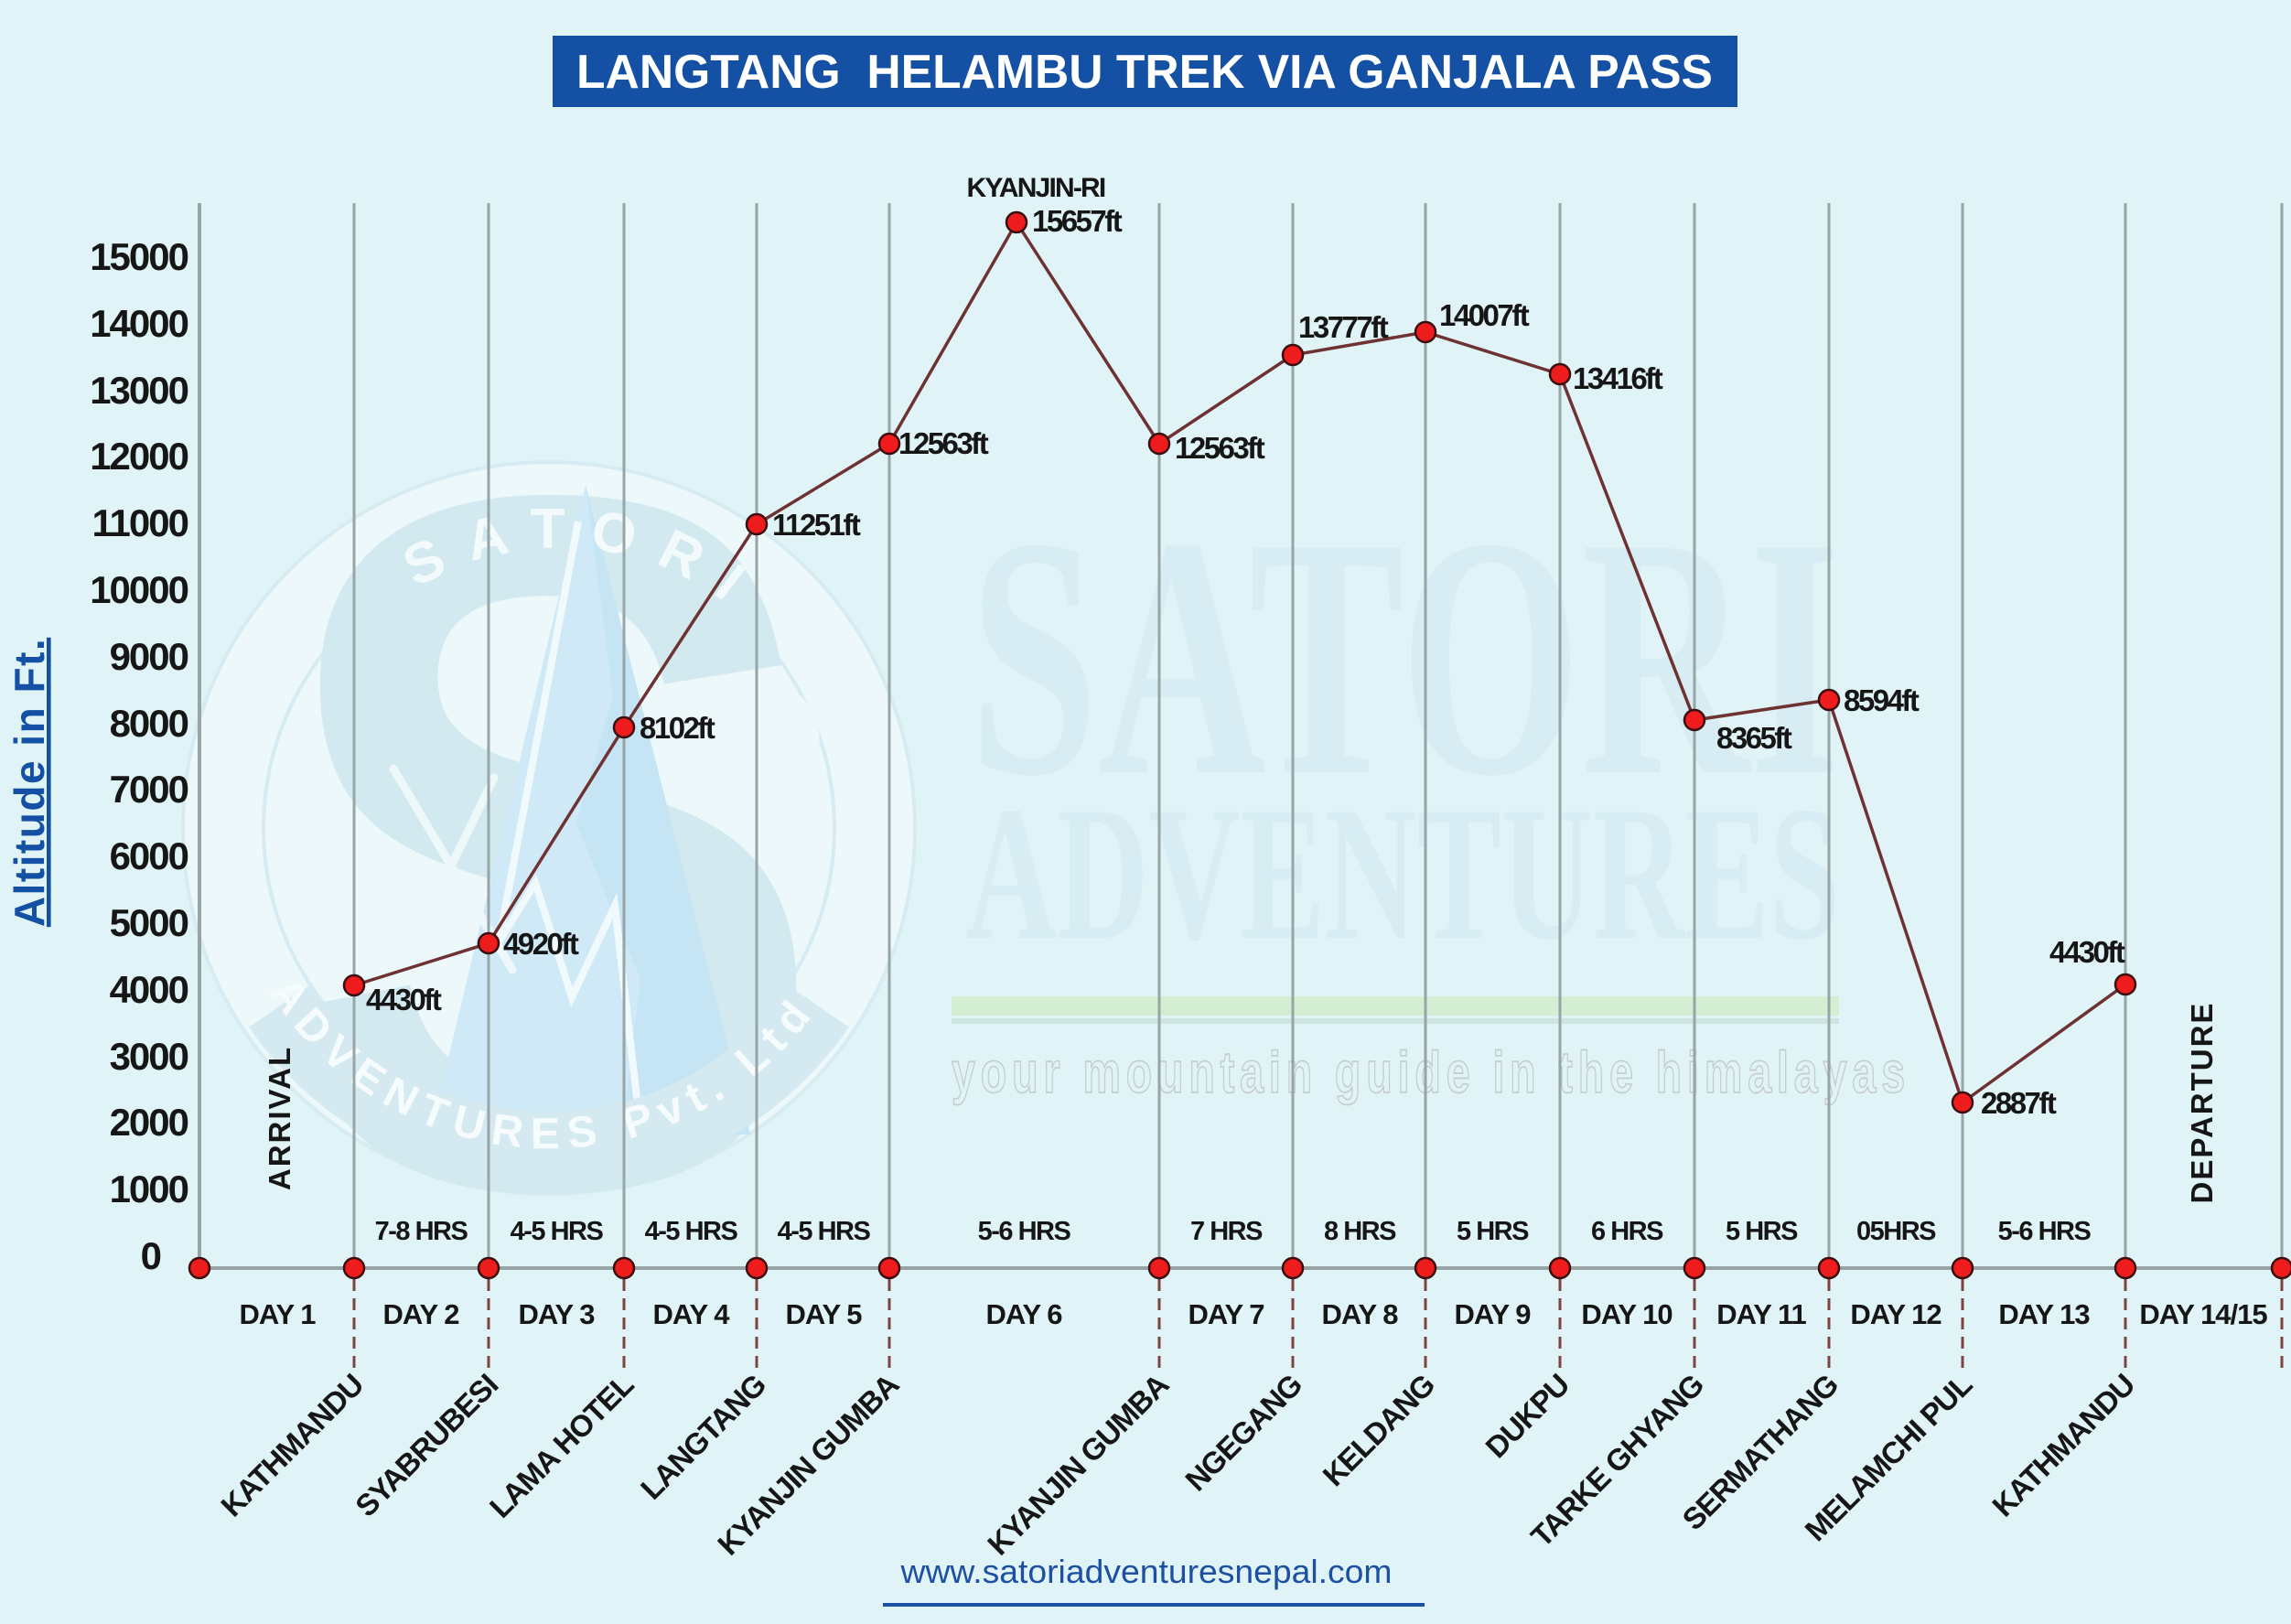  What do you see at coordinates (692, 1314) in the screenshot?
I see `svg-text: DAY 4` at bounding box center [692, 1314].